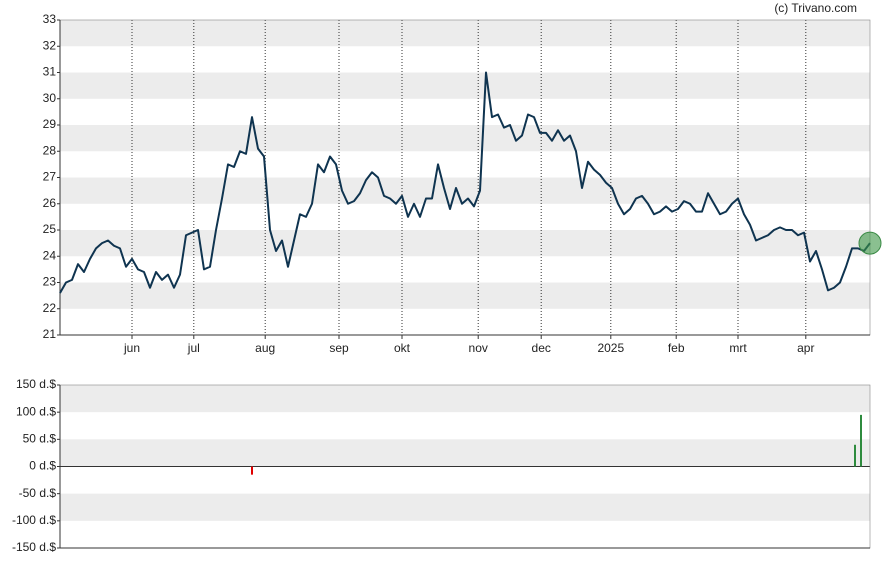 This screenshot has width=888, height=565. What do you see at coordinates (38, 493) in the screenshot?
I see `y-tick-label: -50 d.$` at bounding box center [38, 493].